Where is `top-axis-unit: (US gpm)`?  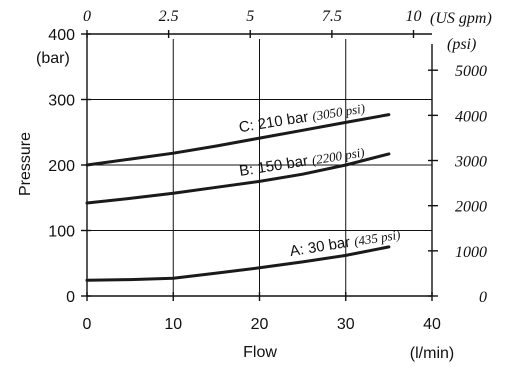 top-axis-unit: (US gpm) is located at coordinates (461, 18).